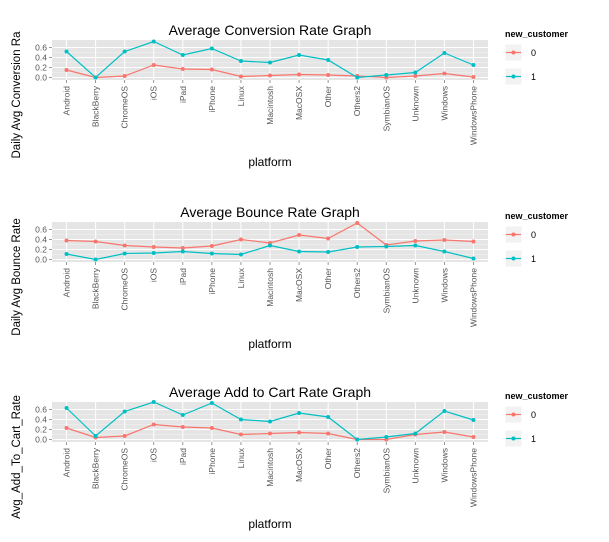 The image size is (609, 542). I want to click on legend: new_customer 0 1, so click(536, 57).